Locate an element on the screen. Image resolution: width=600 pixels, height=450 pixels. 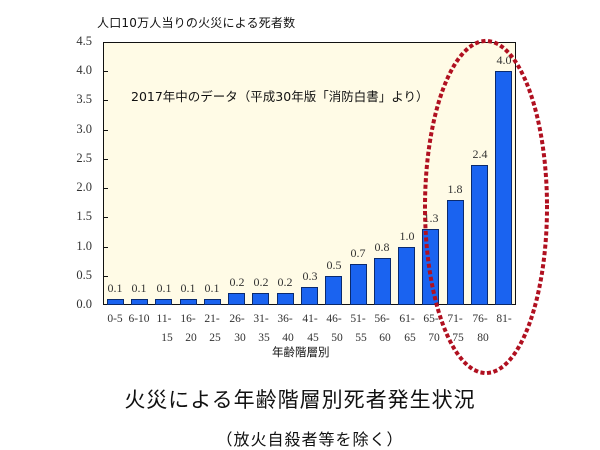
y-tick-label: 0.5 is located at coordinates (84, 274).